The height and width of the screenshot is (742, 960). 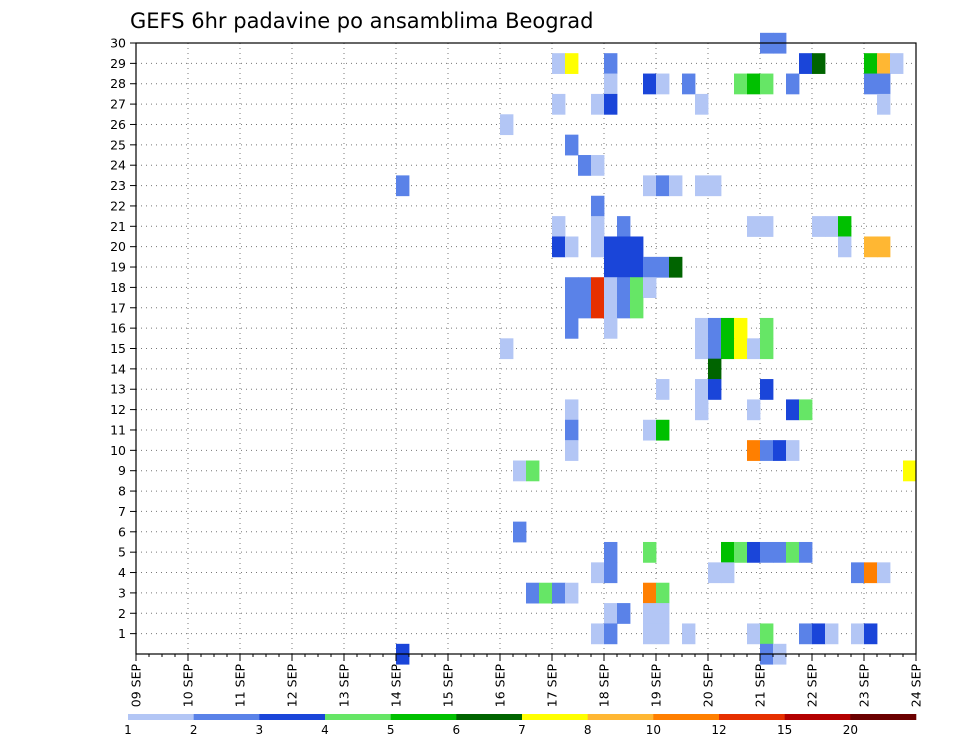 What do you see at coordinates (122, 552) in the screenshot?
I see `y-tick-label: 5` at bounding box center [122, 552].